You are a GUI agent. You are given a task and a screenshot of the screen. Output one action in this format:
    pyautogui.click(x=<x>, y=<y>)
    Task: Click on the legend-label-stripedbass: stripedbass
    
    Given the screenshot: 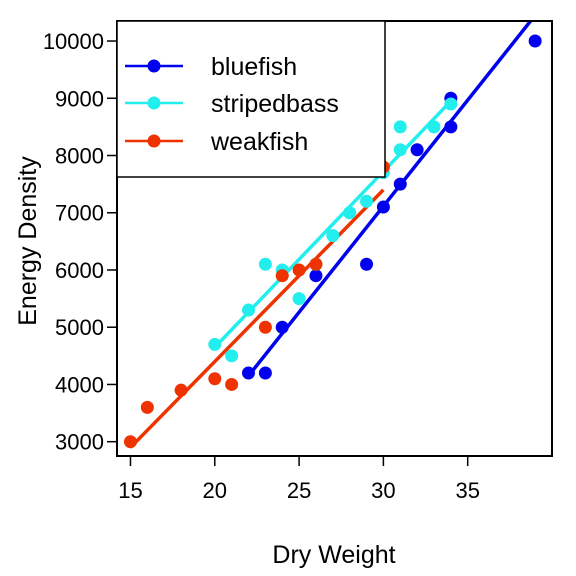 What is the action you would take?
    pyautogui.click(x=275, y=104)
    